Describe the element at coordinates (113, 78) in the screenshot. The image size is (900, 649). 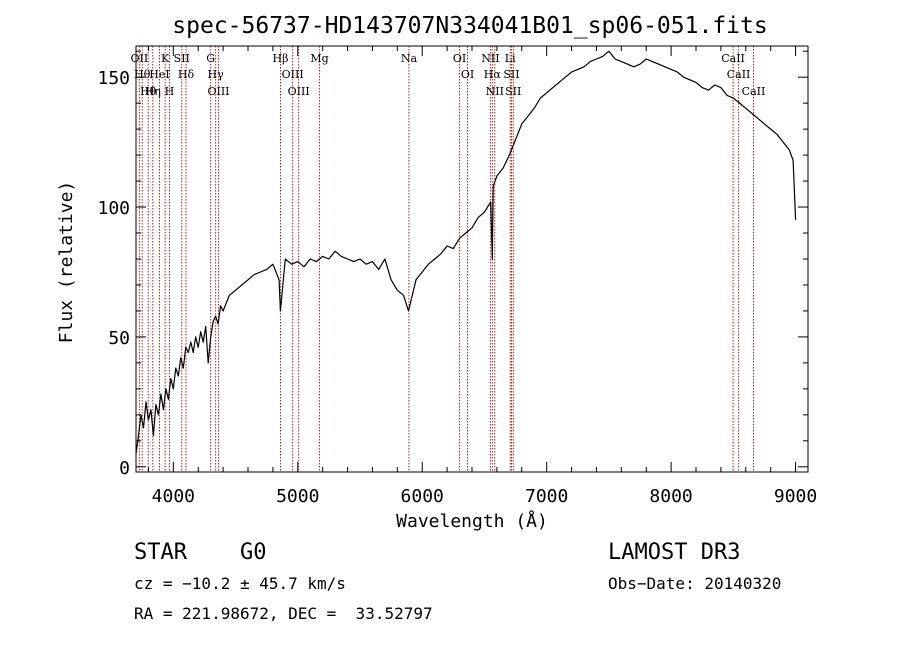
I see `y-tick-label: 150` at that location.